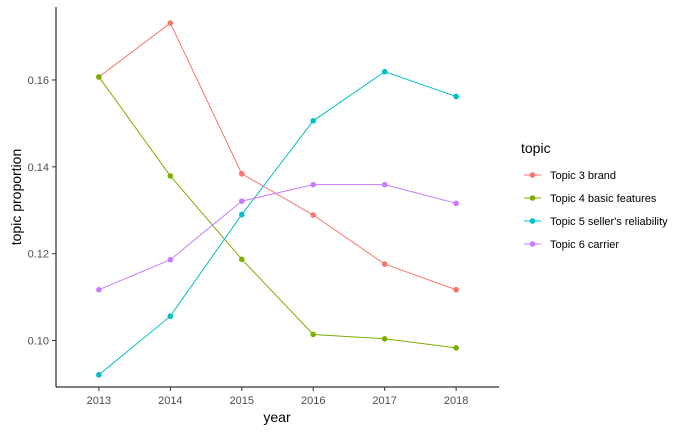  I want to click on y-tick-label: 0.14, so click(38, 168).